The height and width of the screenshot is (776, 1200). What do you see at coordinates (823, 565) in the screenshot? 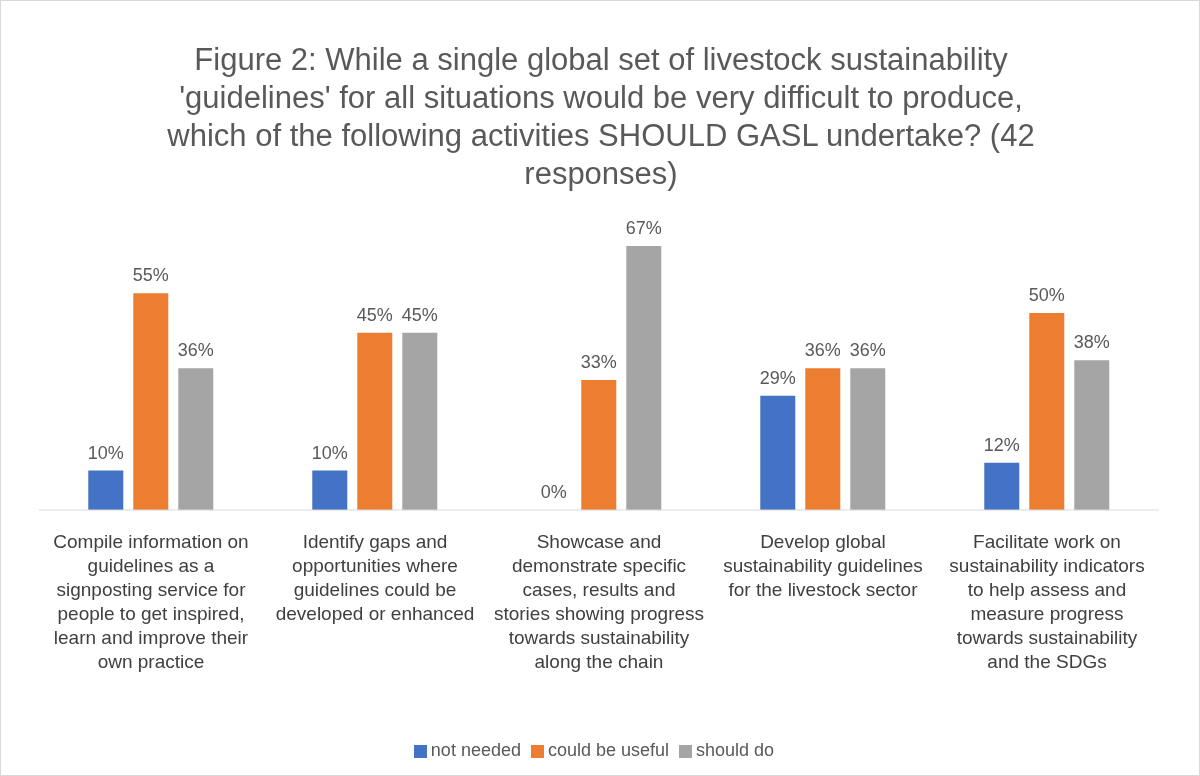
I see `x-tick-label: Develop global sustainability guidelines for the livestock sector` at bounding box center [823, 565].